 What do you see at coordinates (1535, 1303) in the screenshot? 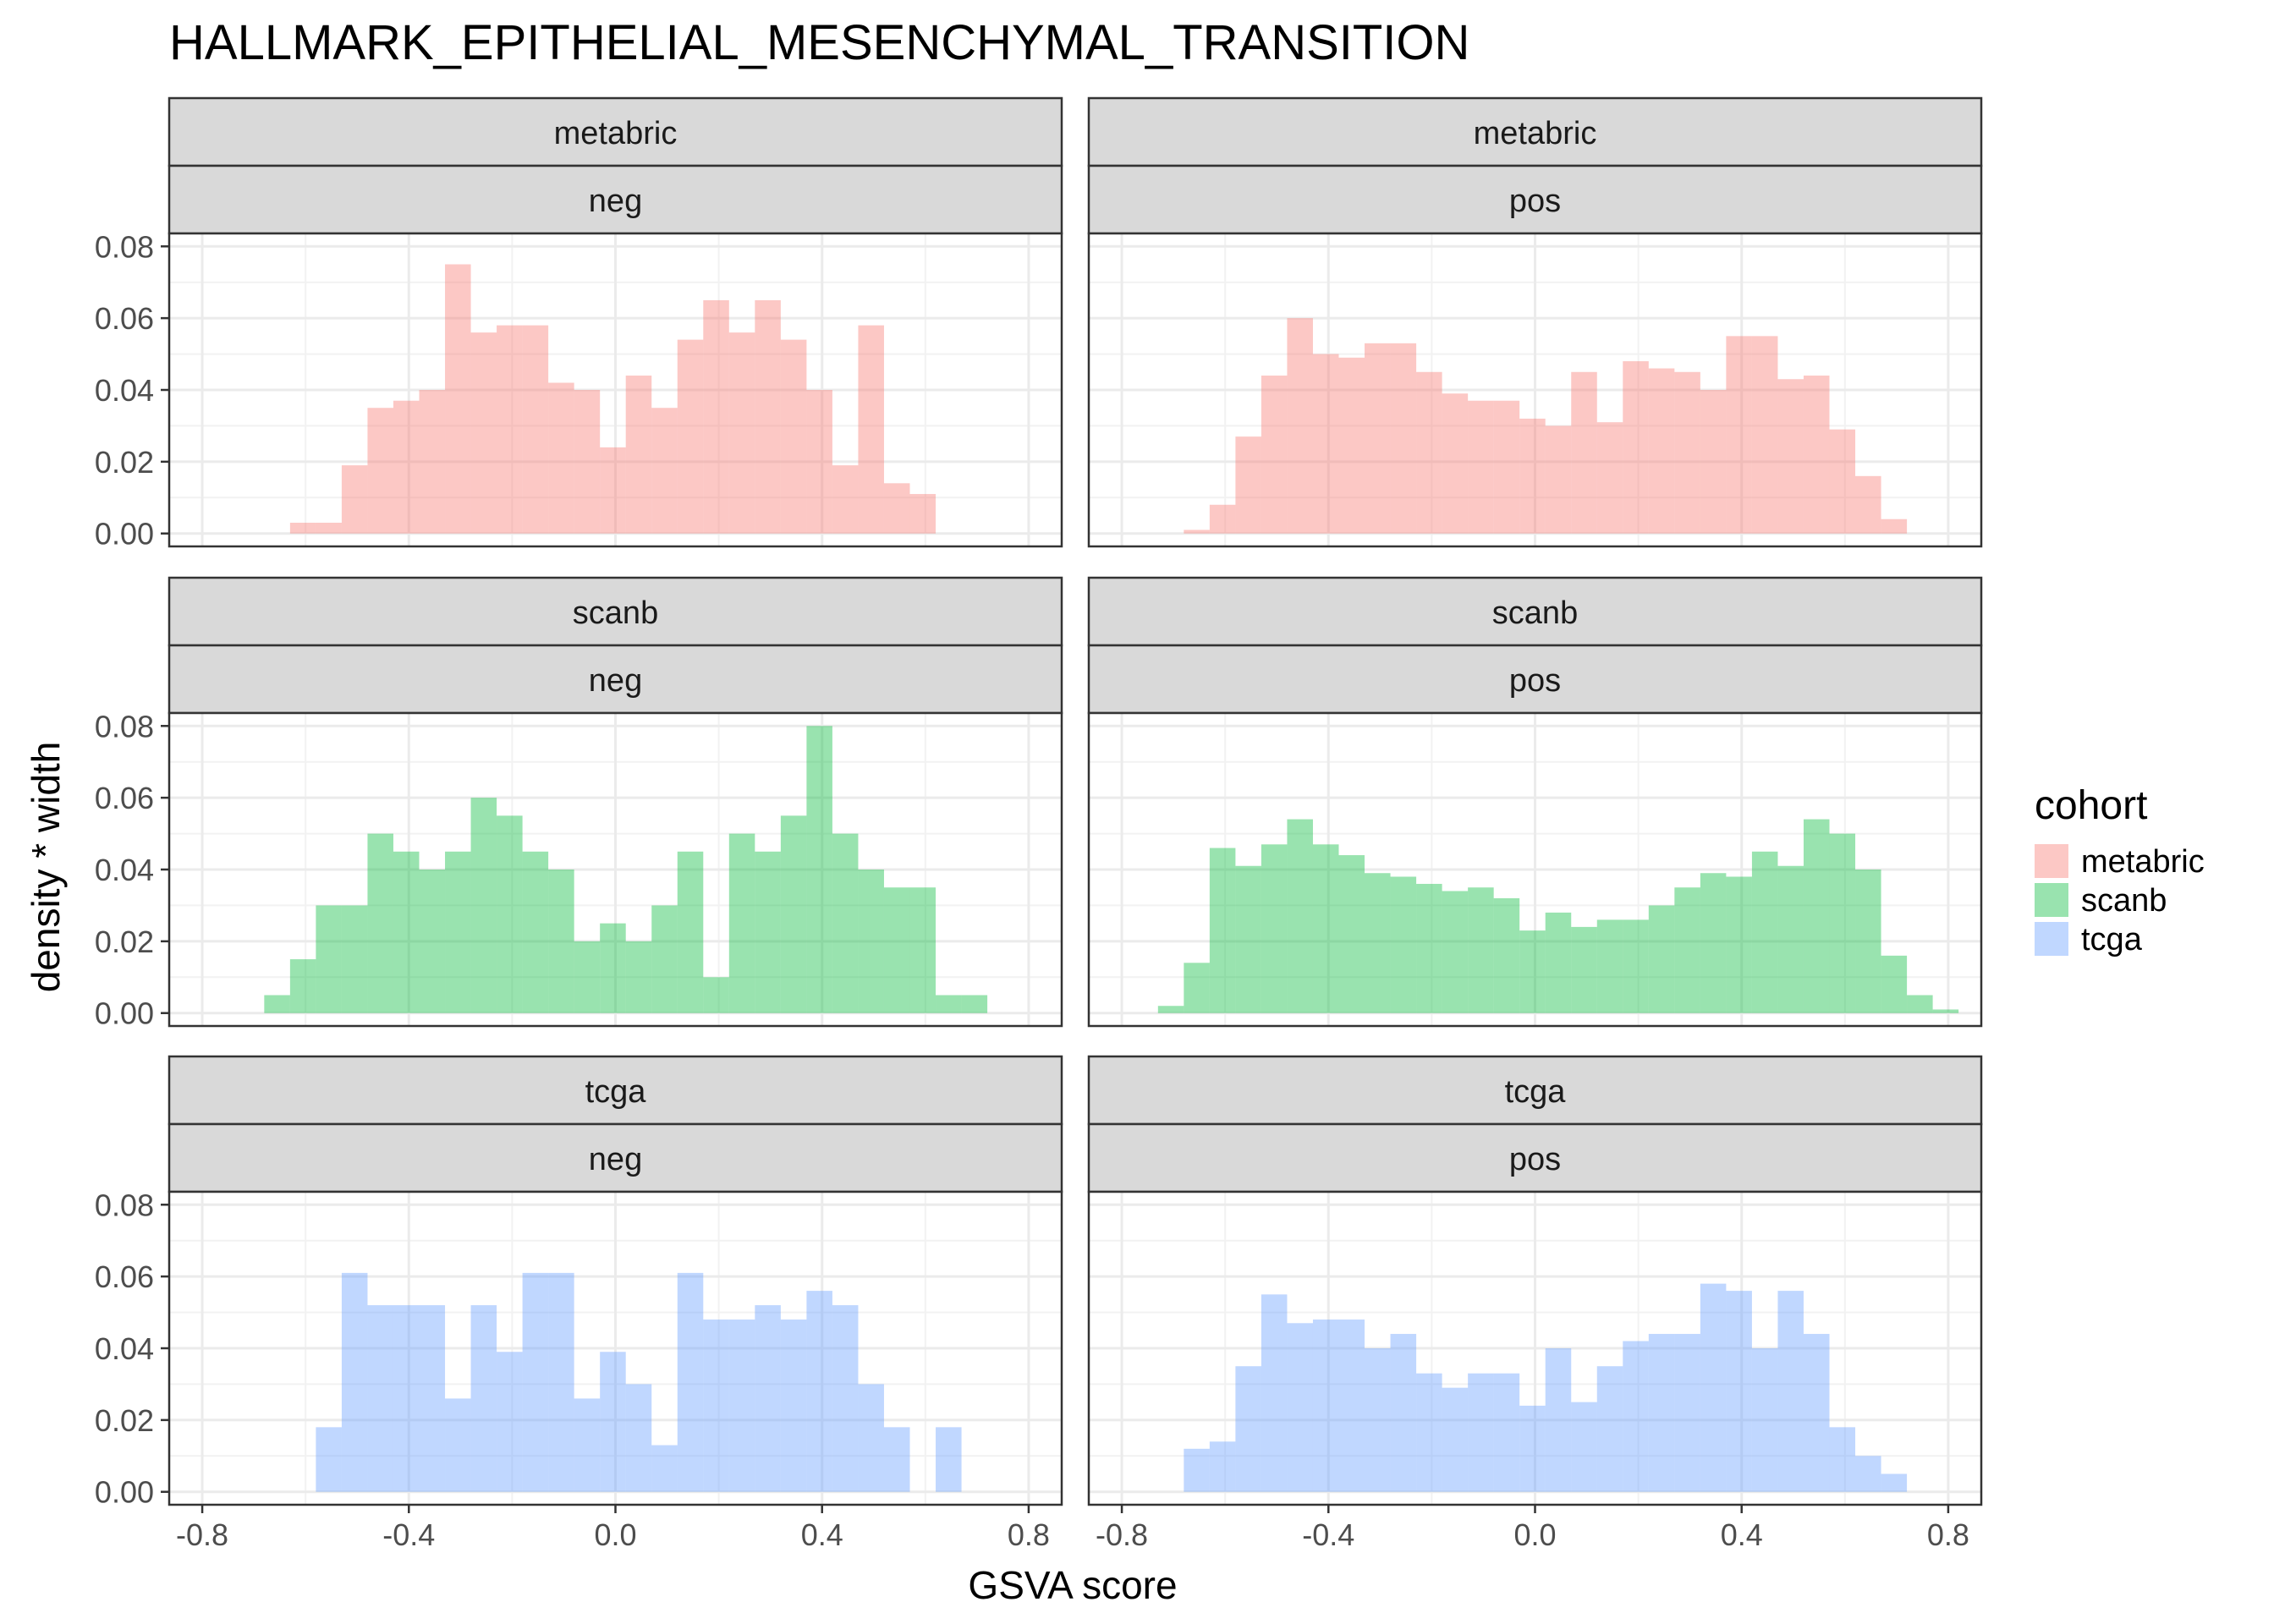
I see `facet-panel-tcga-pos: tcga pos -0.8 -0.4 0.0 0.4 0.8` at bounding box center [1535, 1303].